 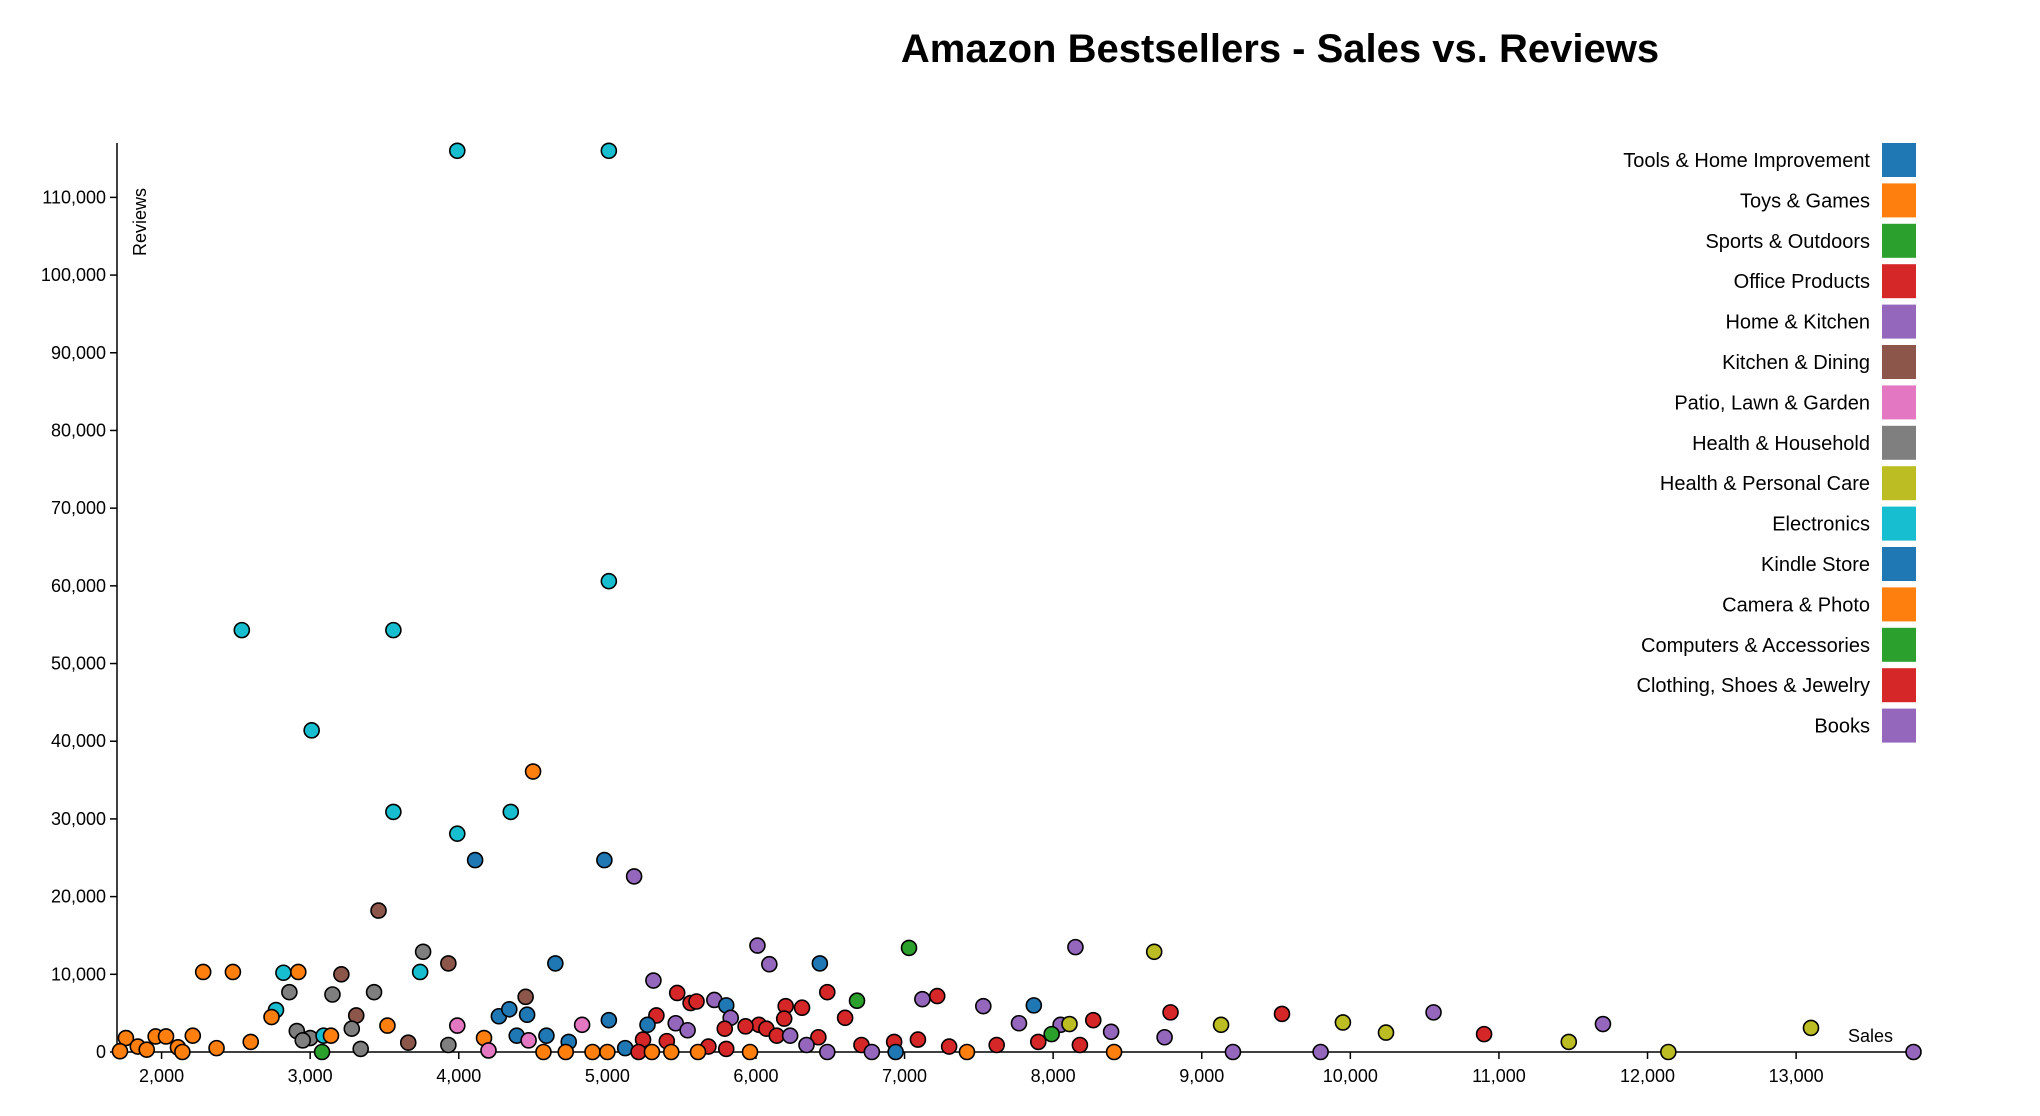 What do you see at coordinates (78, 974) in the screenshot?
I see `y-tick-label: 10,000` at bounding box center [78, 974].